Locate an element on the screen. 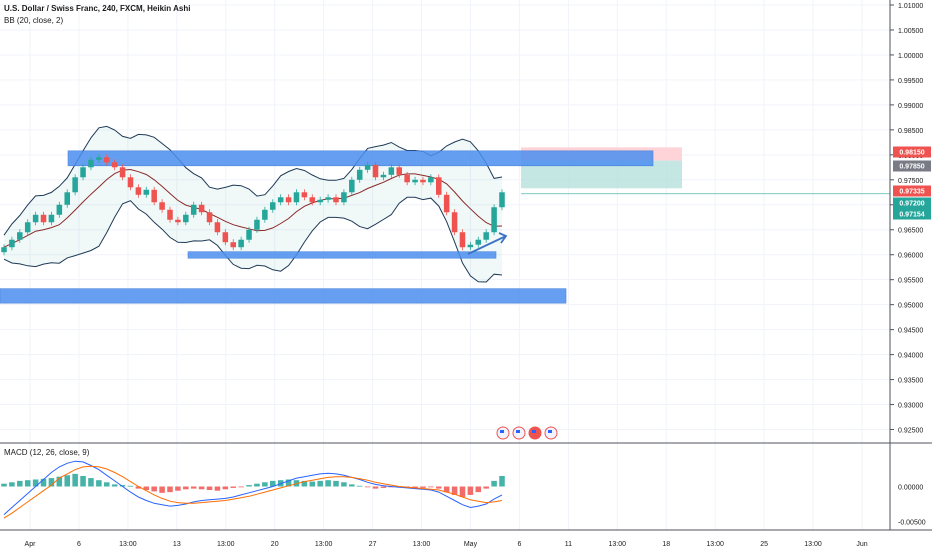  price-tick-label: 0.95000 is located at coordinates (910, 306).